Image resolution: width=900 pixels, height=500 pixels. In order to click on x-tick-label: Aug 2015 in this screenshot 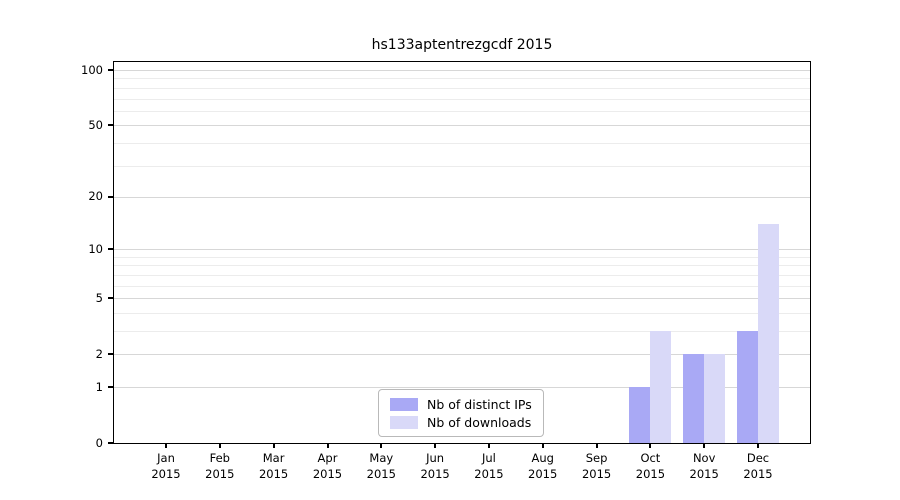, I will do `click(543, 466)`.